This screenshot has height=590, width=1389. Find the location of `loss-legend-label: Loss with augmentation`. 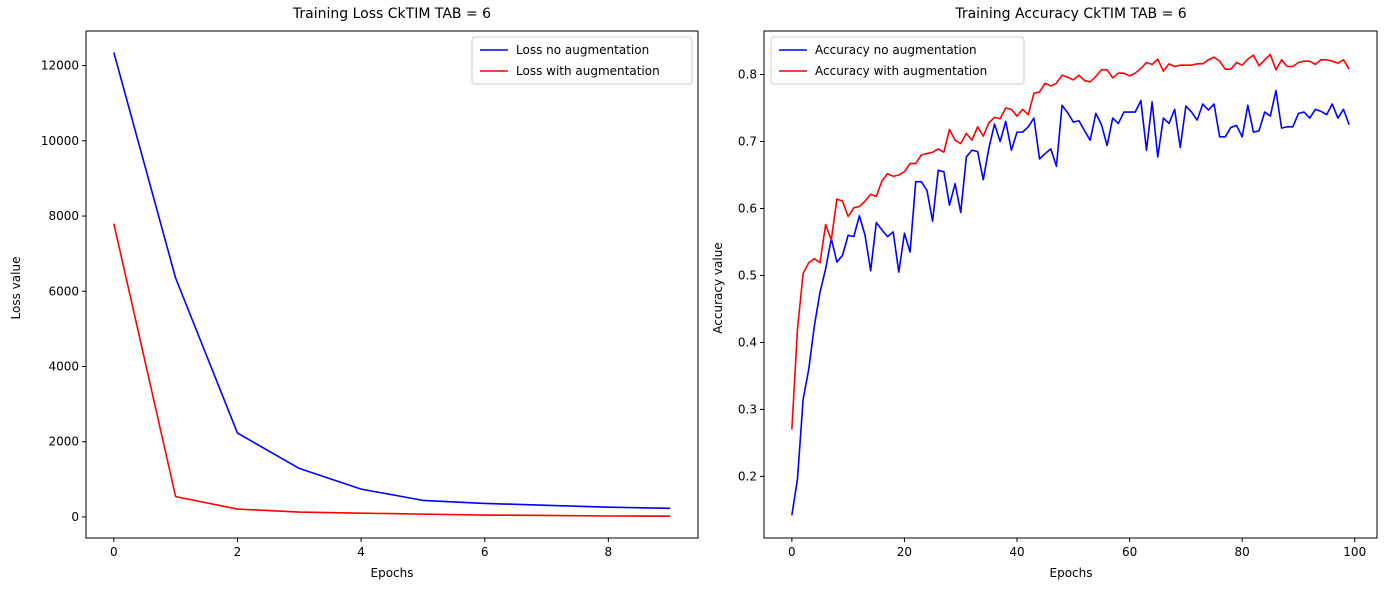

loss-legend-label: Loss with augmentation is located at coordinates (588, 71).